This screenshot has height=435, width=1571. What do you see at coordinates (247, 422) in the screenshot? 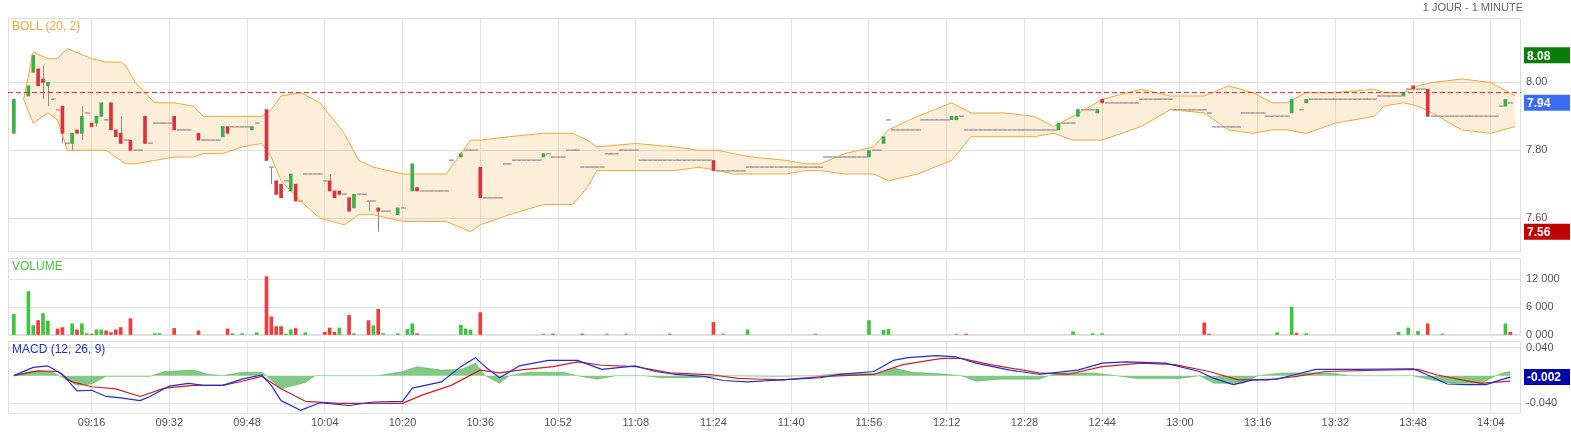
I see `x-tick-label: 09:48` at bounding box center [247, 422].